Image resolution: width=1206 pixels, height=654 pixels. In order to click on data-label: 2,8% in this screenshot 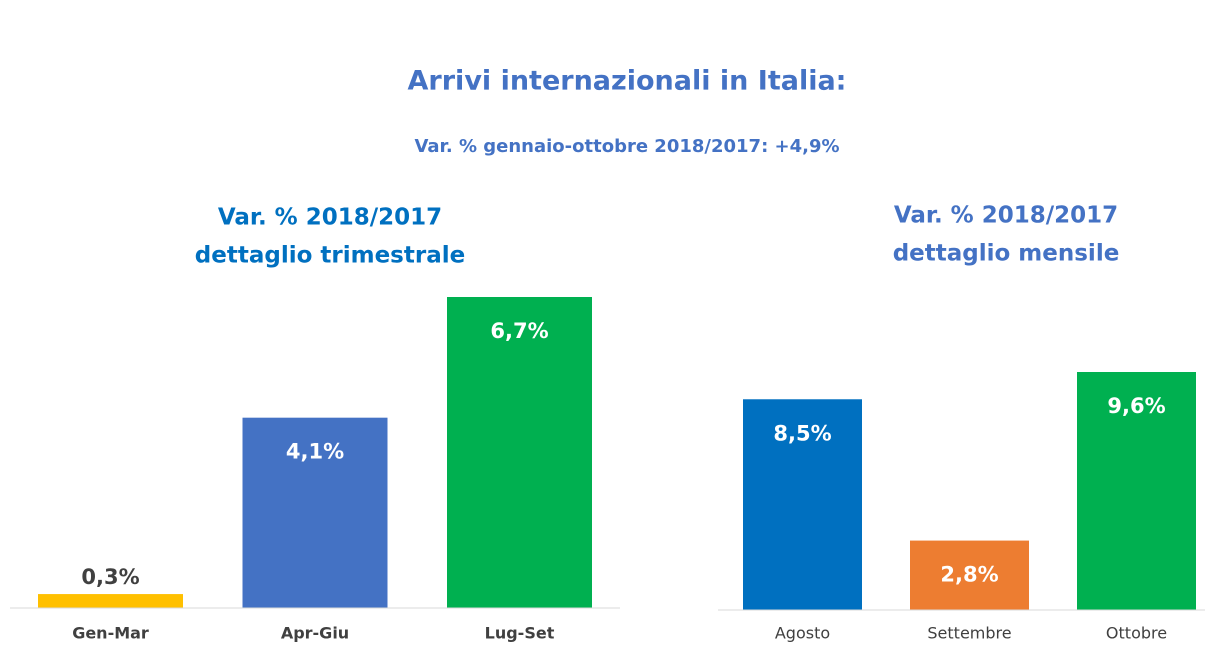, I will do `click(969, 575)`.